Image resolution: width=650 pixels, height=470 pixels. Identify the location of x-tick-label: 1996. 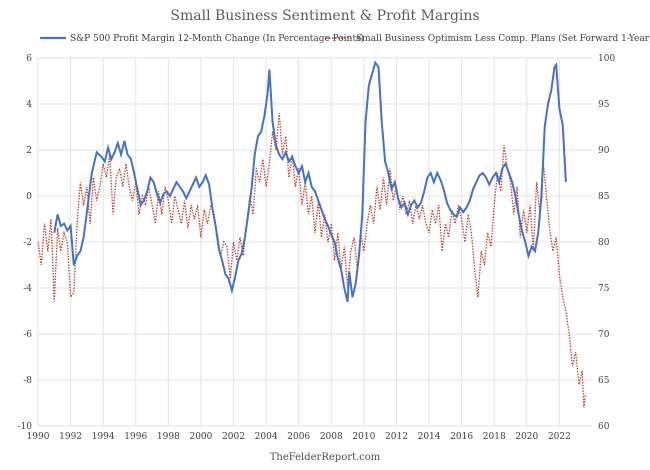
(135, 437).